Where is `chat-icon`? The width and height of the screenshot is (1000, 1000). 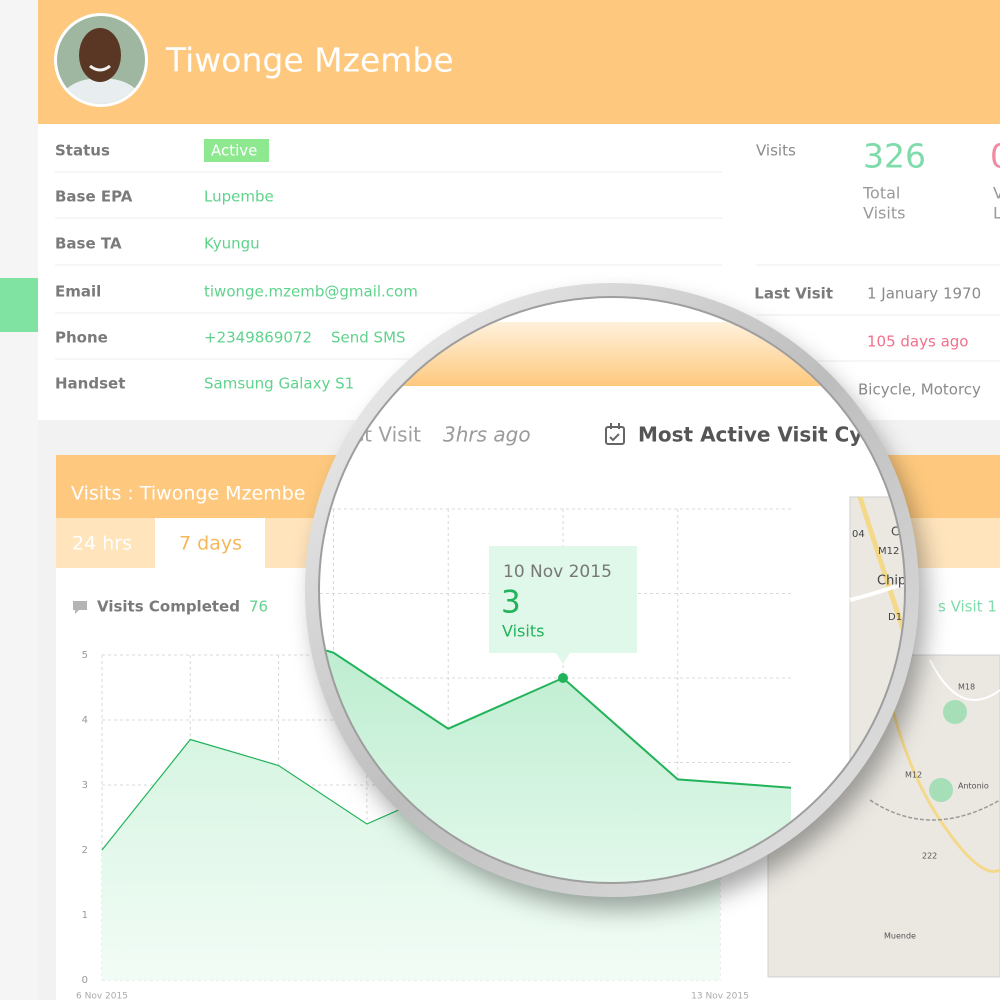
chat-icon is located at coordinates (80, 607).